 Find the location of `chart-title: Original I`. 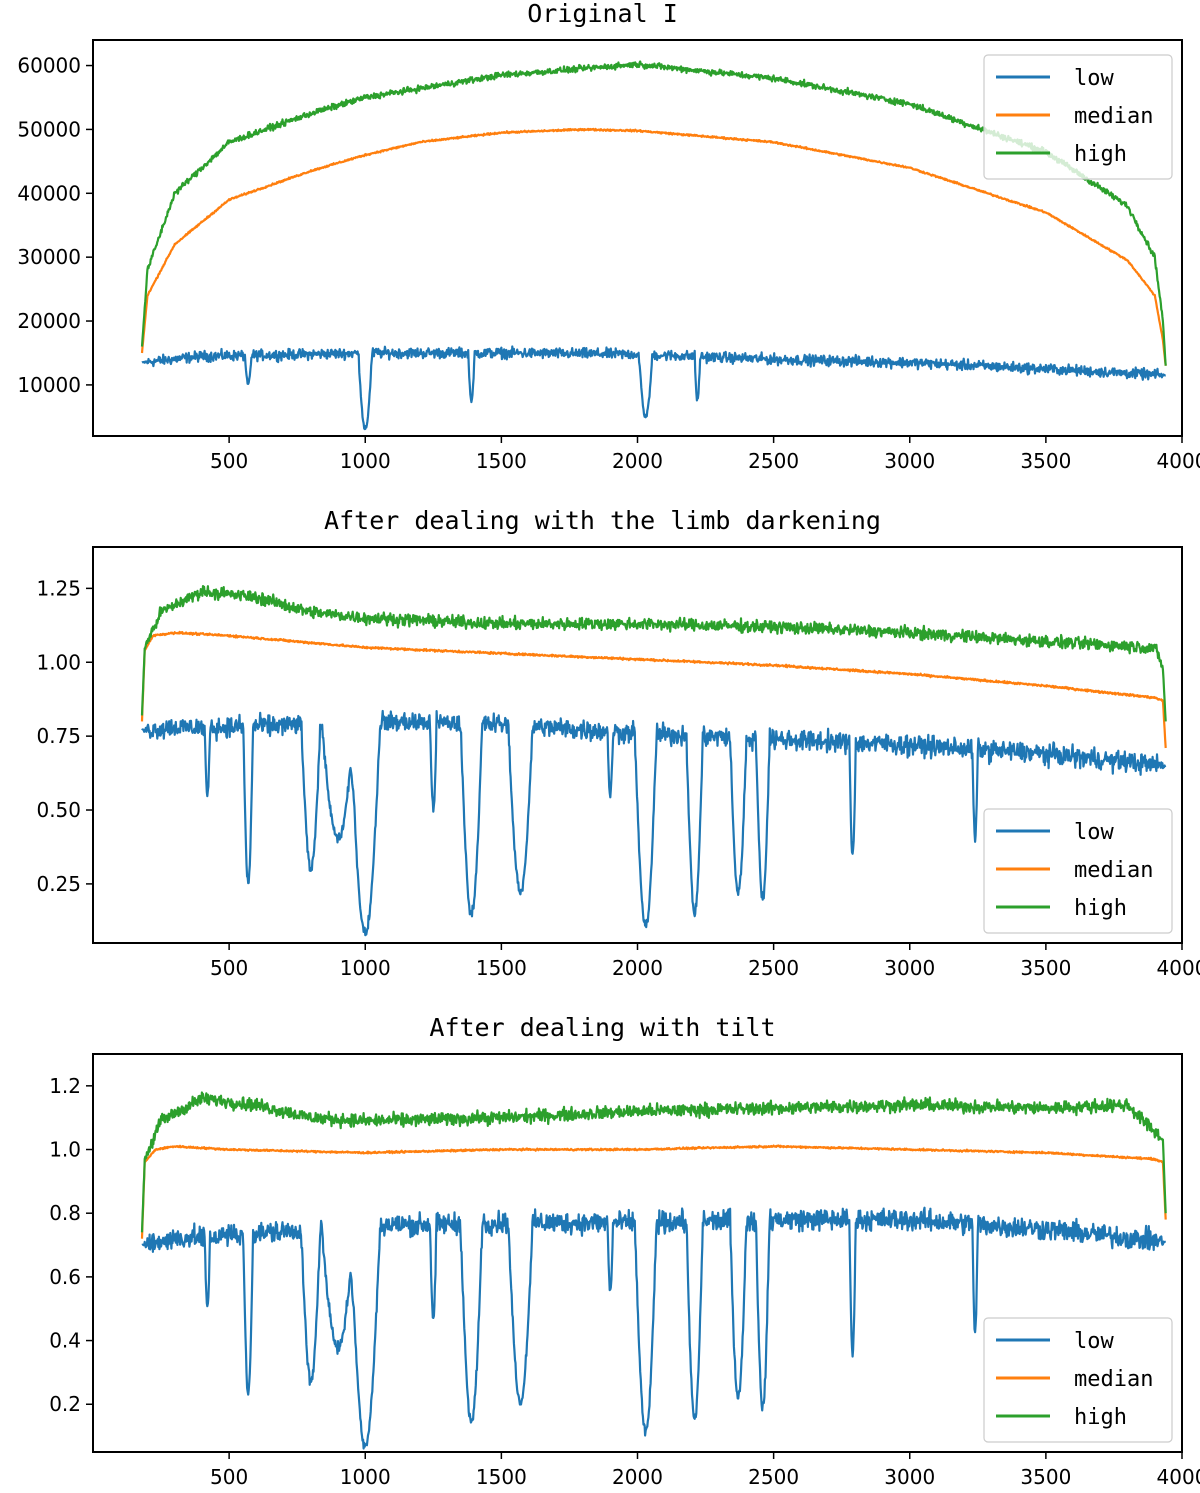

chart-title: Original I is located at coordinates (602, 14).